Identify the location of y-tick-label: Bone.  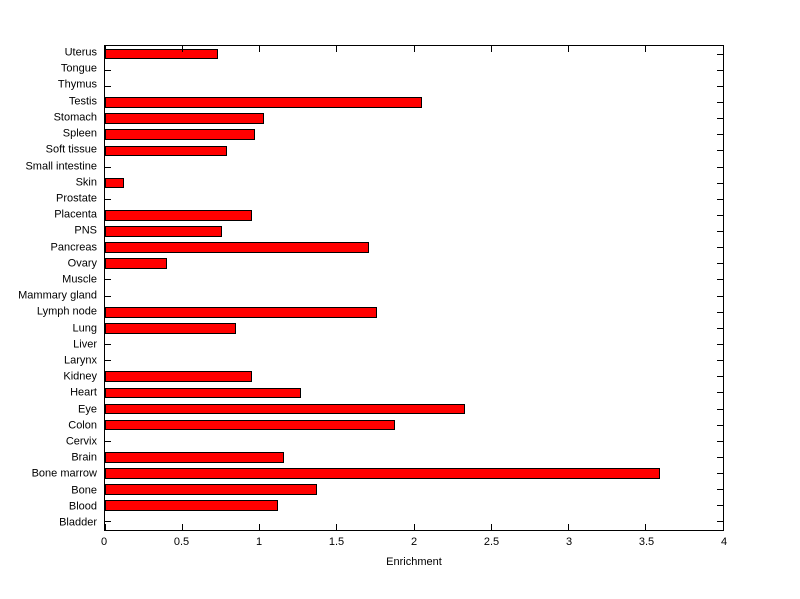
(84, 490).